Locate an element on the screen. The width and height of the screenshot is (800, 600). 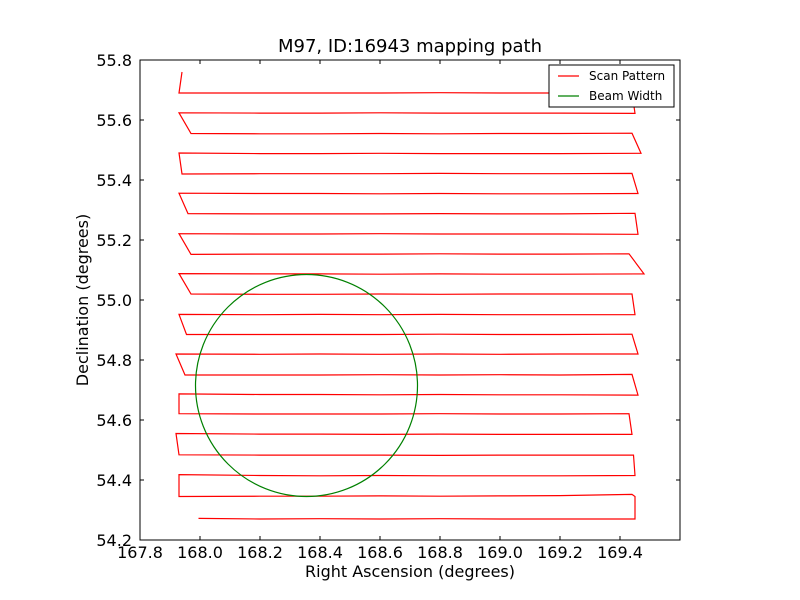
y-tick-label: 55.2 is located at coordinates (114, 240).